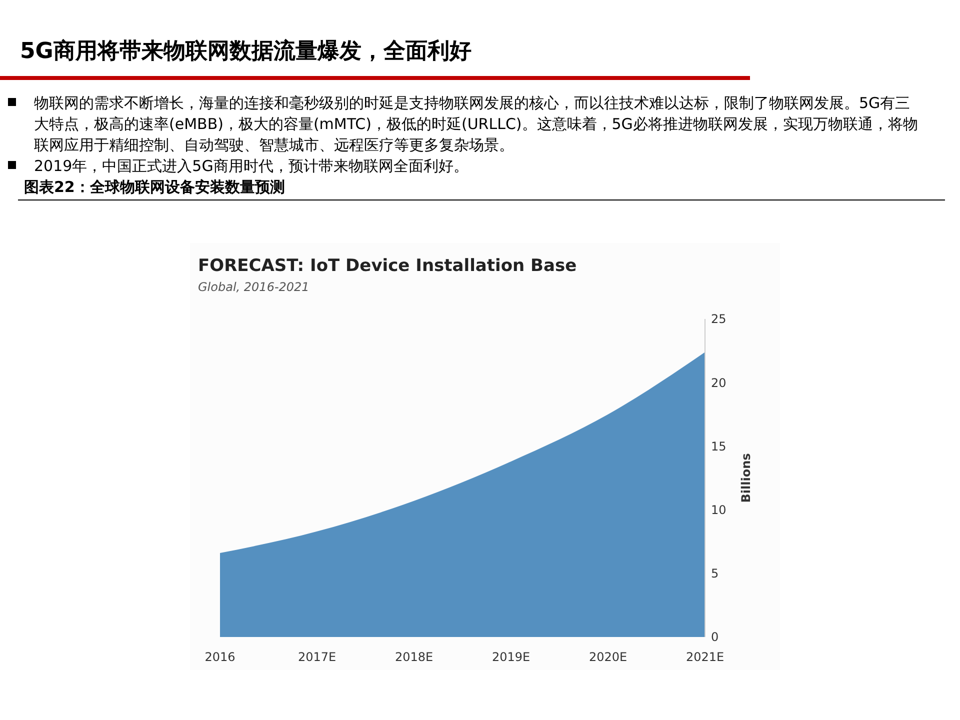 This screenshot has width=960, height=720. Describe the element at coordinates (317, 657) in the screenshot. I see `x-tick-label: 2017E` at that location.